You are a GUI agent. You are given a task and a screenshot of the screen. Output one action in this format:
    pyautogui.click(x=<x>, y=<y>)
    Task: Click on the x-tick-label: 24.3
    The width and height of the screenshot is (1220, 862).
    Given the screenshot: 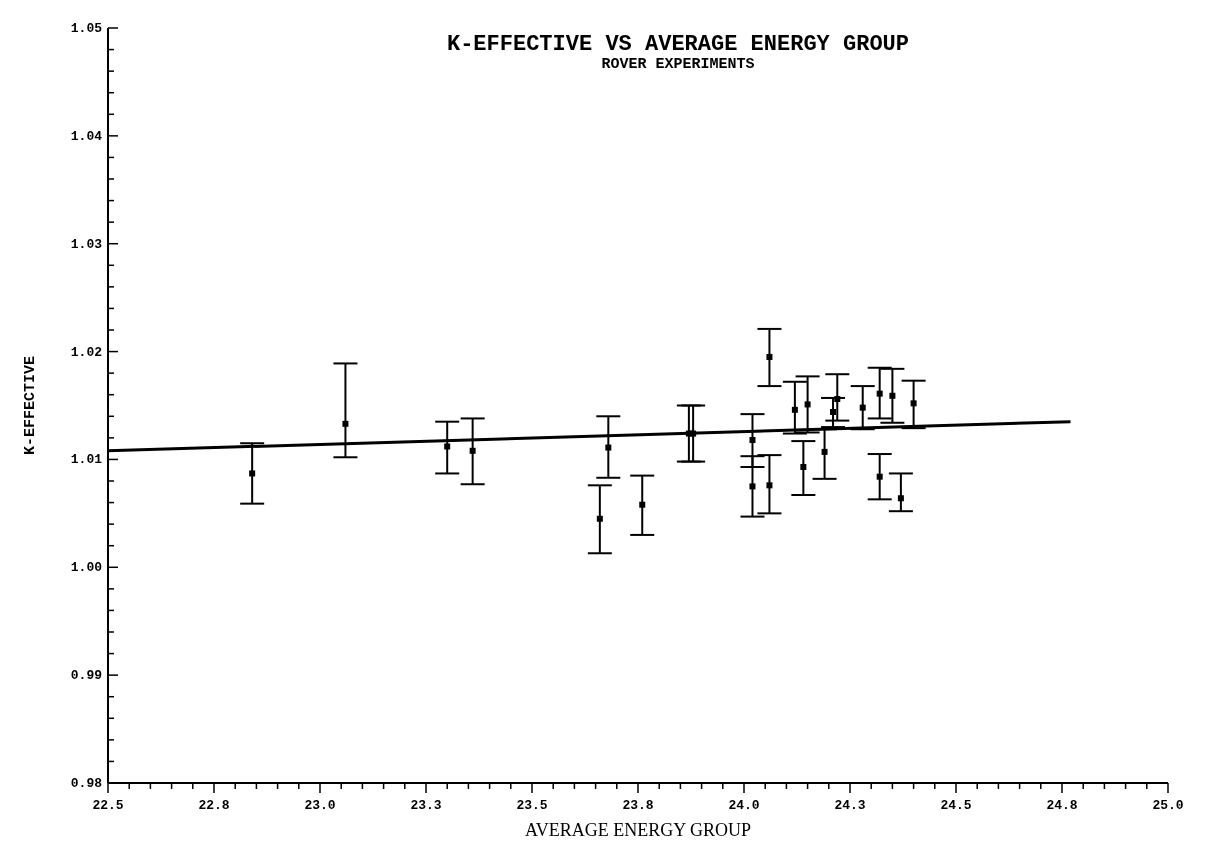 What is the action you would take?
    pyautogui.click(x=850, y=805)
    